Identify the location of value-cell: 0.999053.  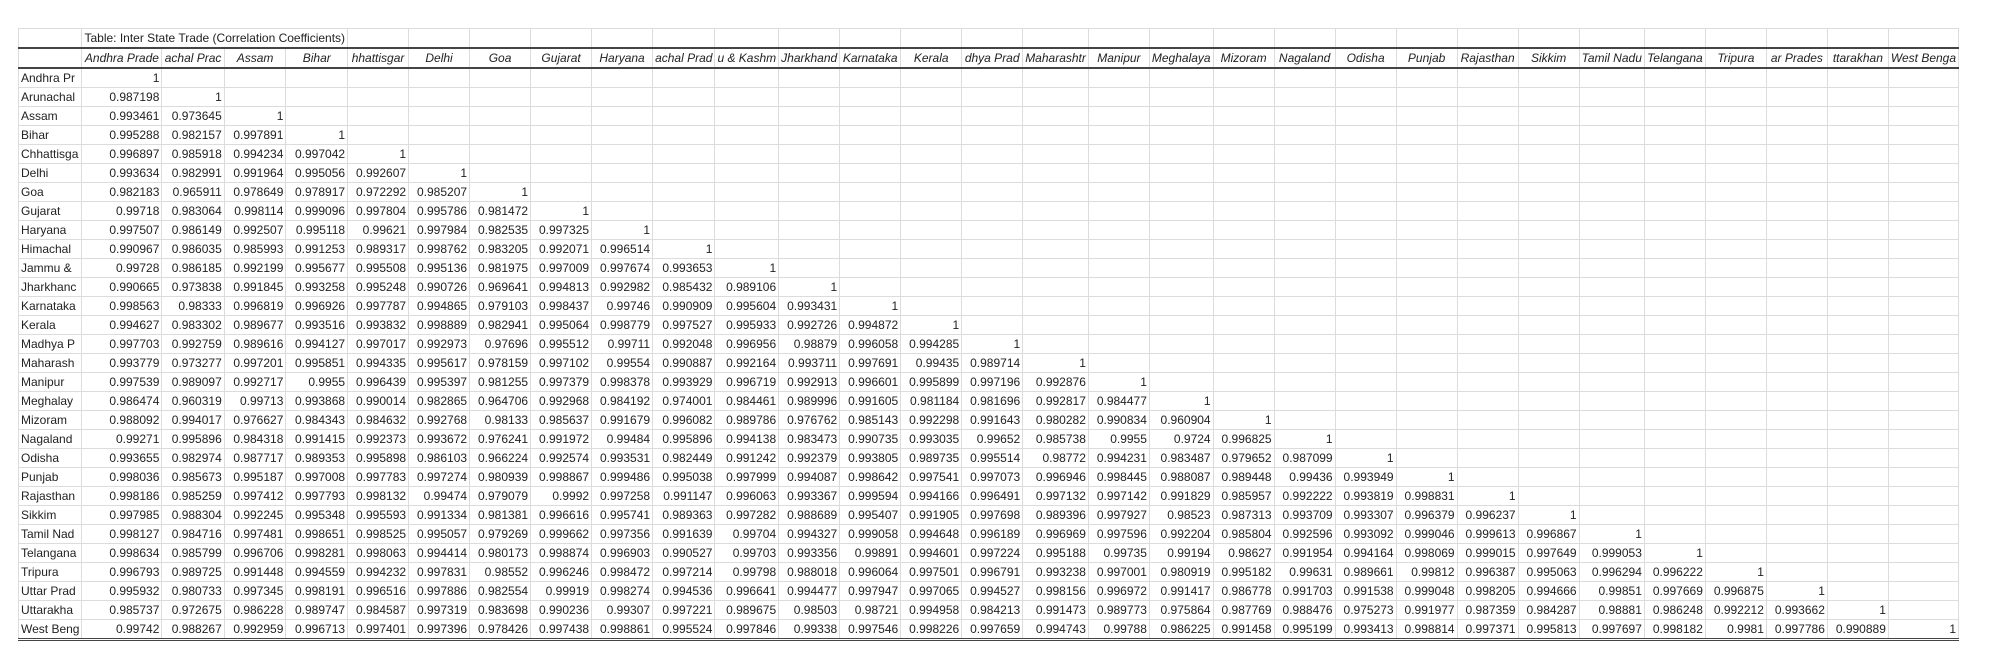
(1611, 553).